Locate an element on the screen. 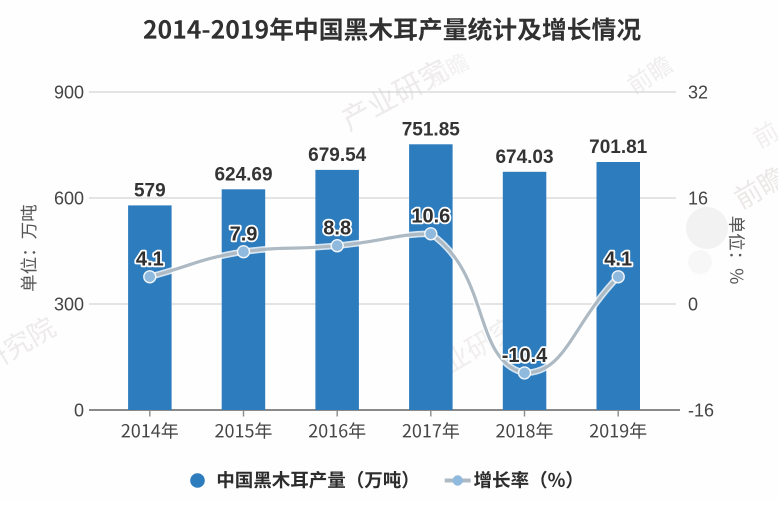 This screenshot has height=507, width=778. svg-text: 679.54 is located at coordinates (337, 155).